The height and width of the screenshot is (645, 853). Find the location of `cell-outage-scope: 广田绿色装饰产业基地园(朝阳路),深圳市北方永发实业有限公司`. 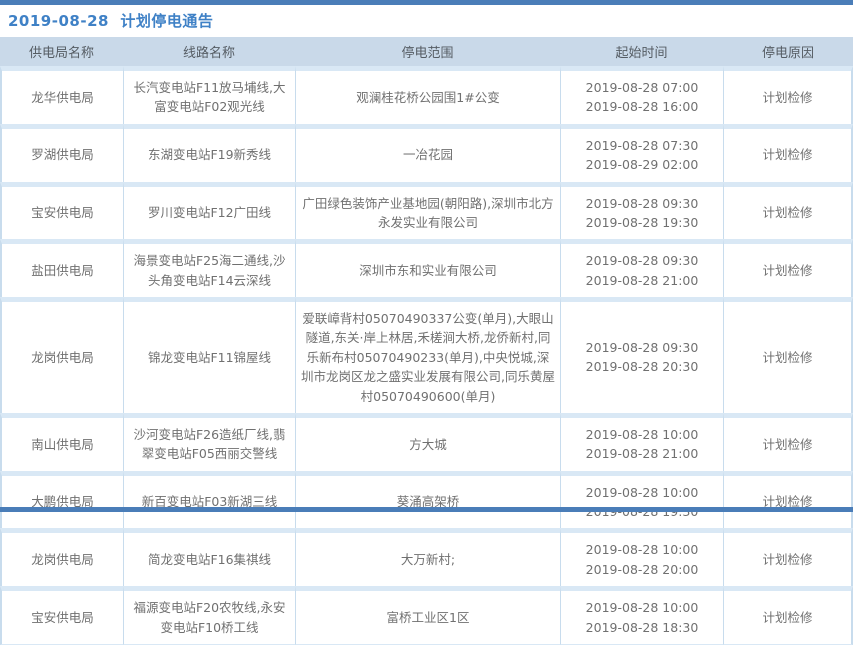

cell-outage-scope: 广田绿色装饰产业基地园(朝阳路),深圳市北方永发实业有限公司 is located at coordinates (427, 210).